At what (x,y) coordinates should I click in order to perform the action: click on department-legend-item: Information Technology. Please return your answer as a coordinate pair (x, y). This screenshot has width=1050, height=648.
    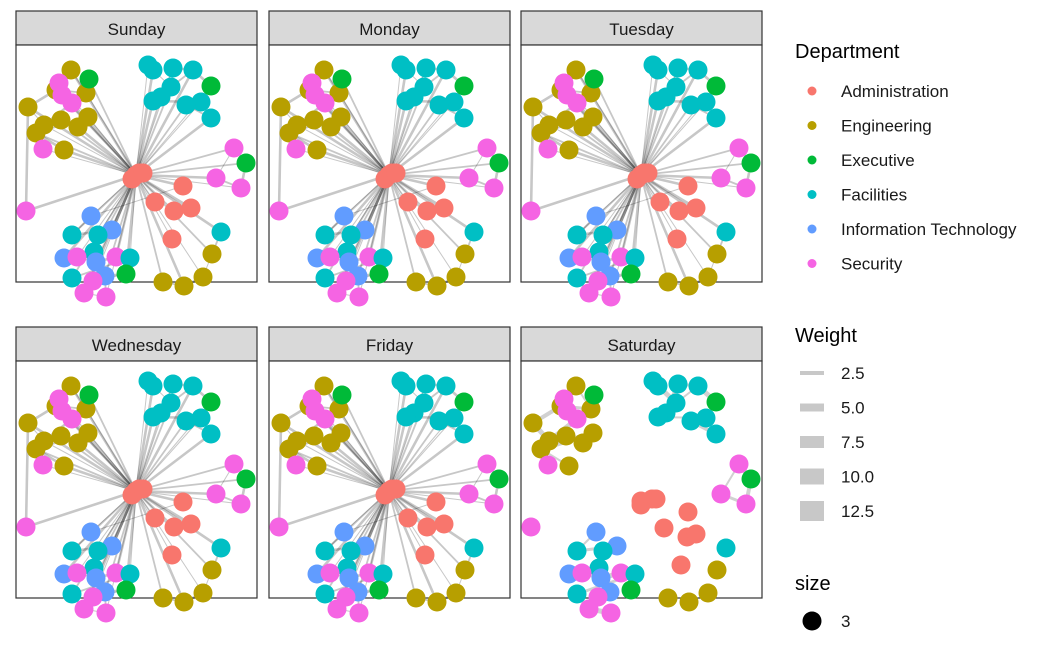
    Looking at the image, I should click on (912, 229).